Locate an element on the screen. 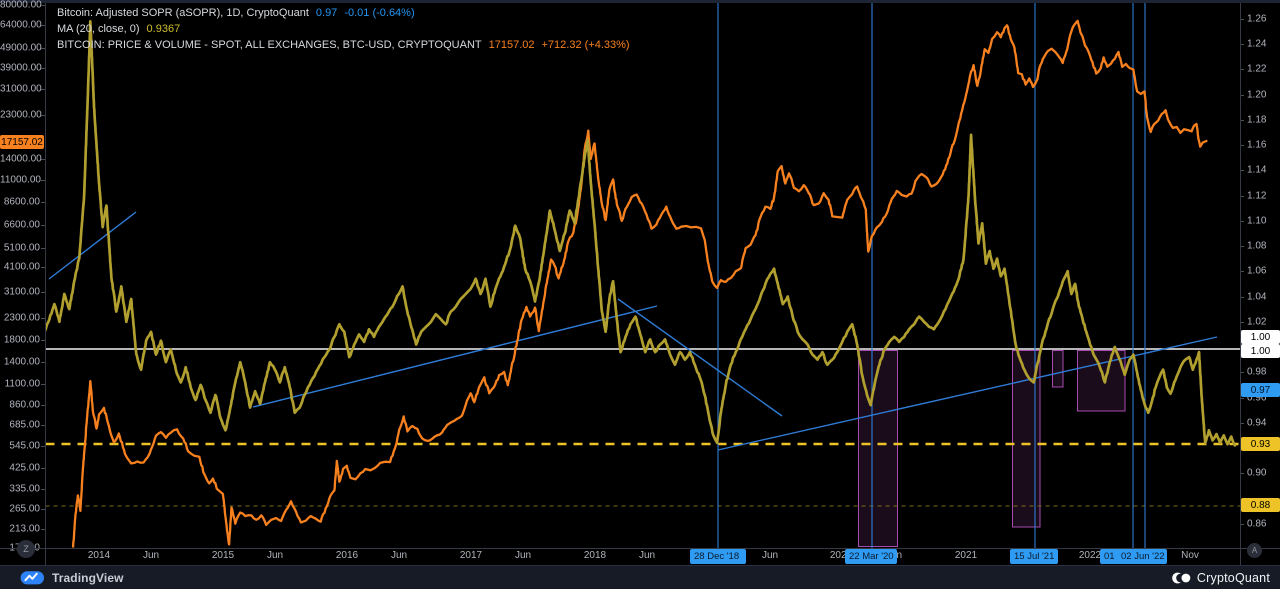 The height and width of the screenshot is (589, 1280). sopr-tick-label: 1.04 is located at coordinates (1257, 296).